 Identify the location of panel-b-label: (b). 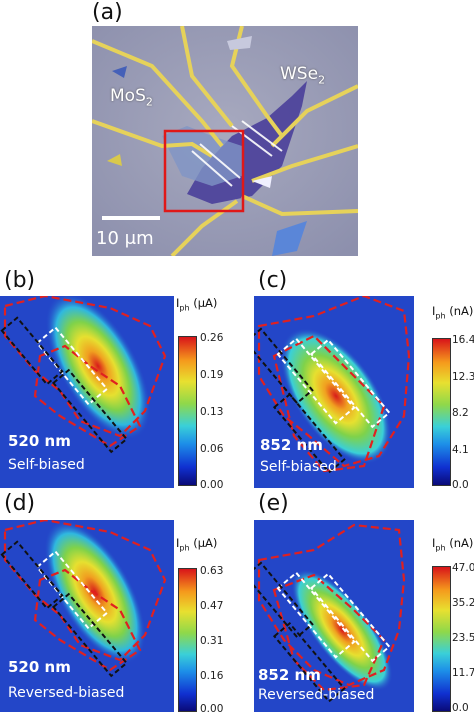
(20, 280).